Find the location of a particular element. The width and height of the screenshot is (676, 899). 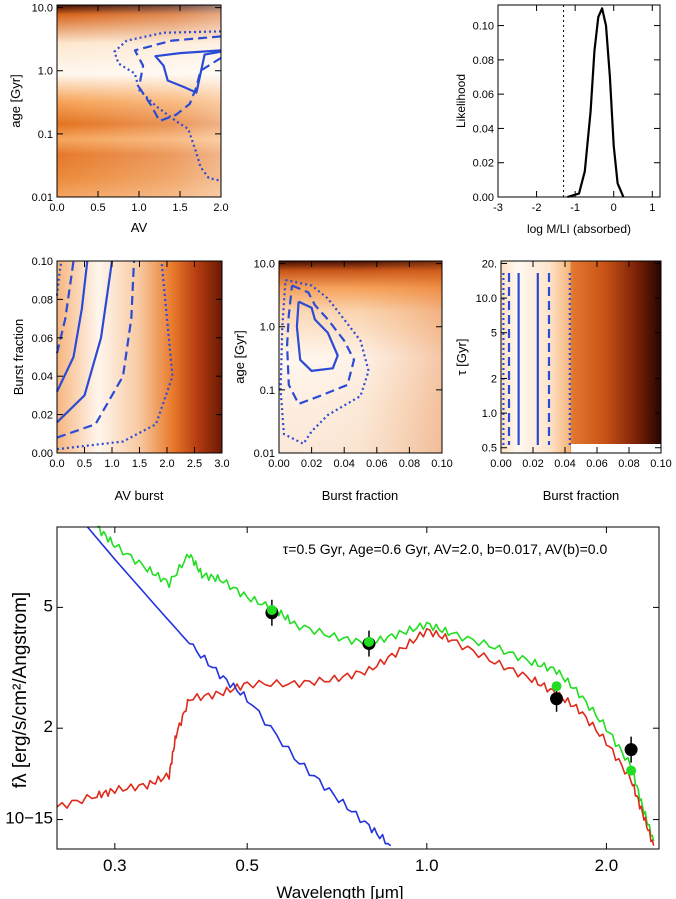

axes-age-av: 0.0 0.5 1.0 1.5 2.0 0.01 0.1 1.0 10.0 is located at coordinates (130, 108).